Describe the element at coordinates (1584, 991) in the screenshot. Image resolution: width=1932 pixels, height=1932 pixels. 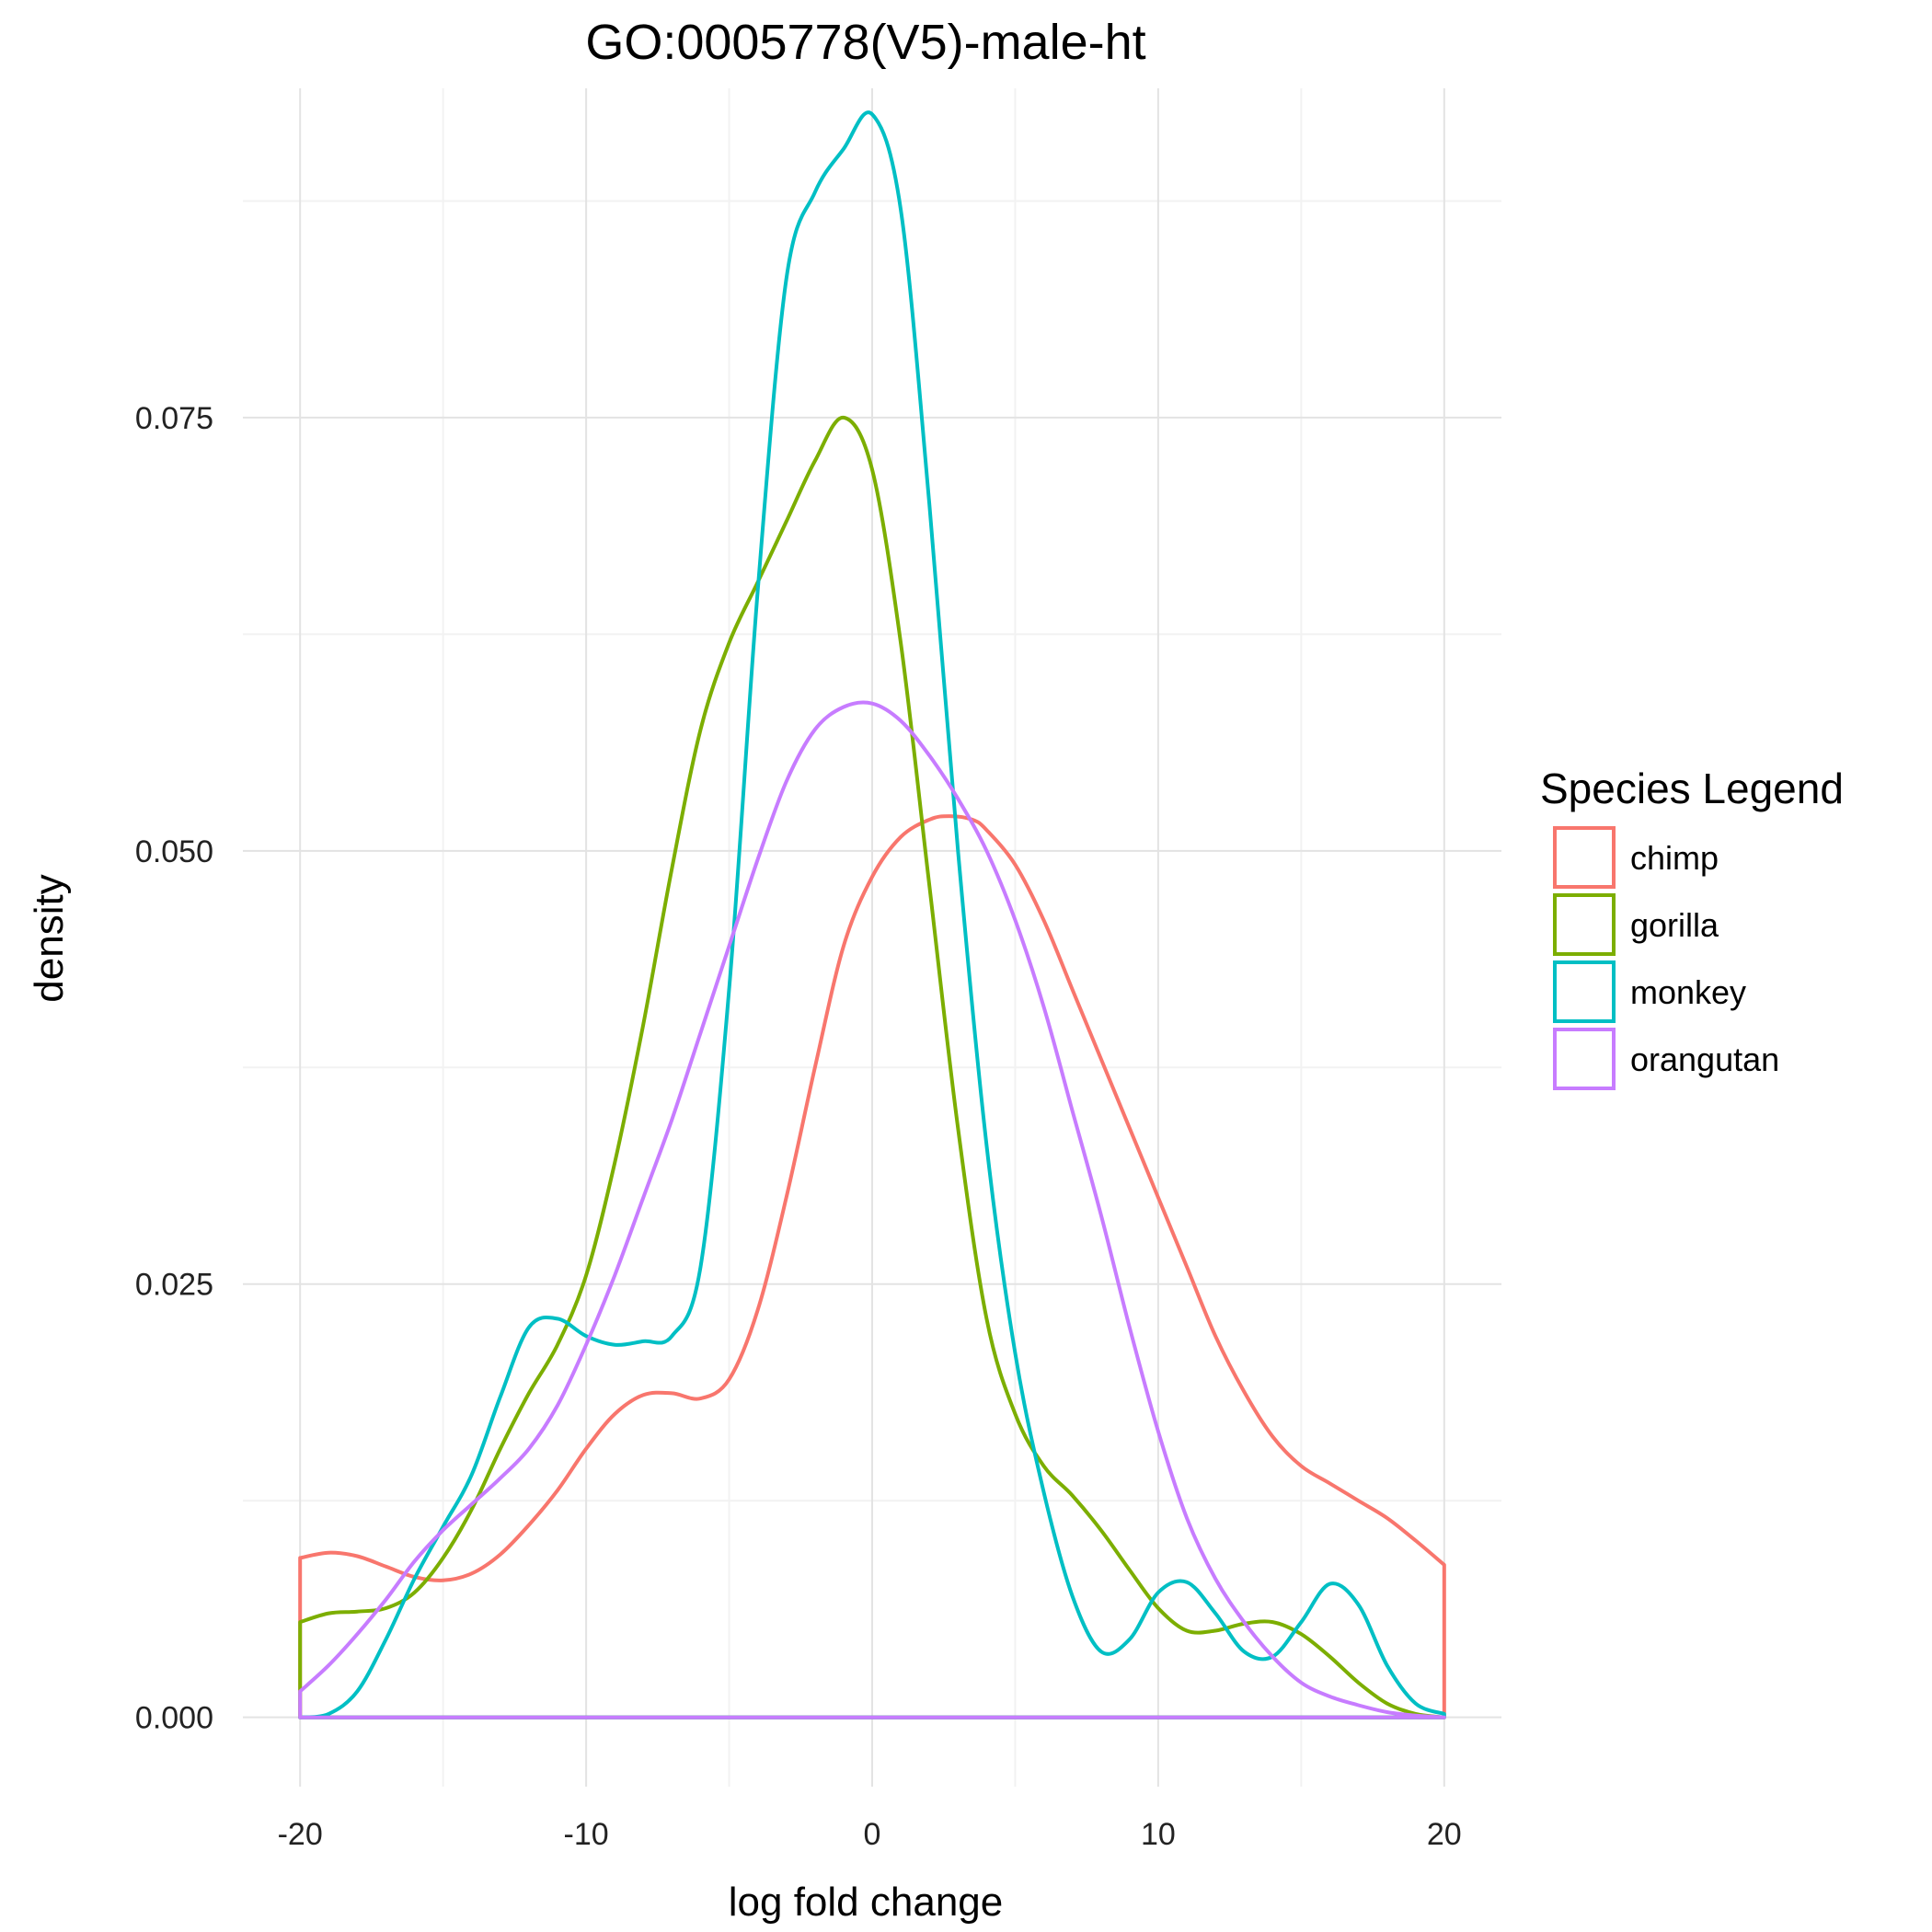
I see `legend-key-monkey` at that location.